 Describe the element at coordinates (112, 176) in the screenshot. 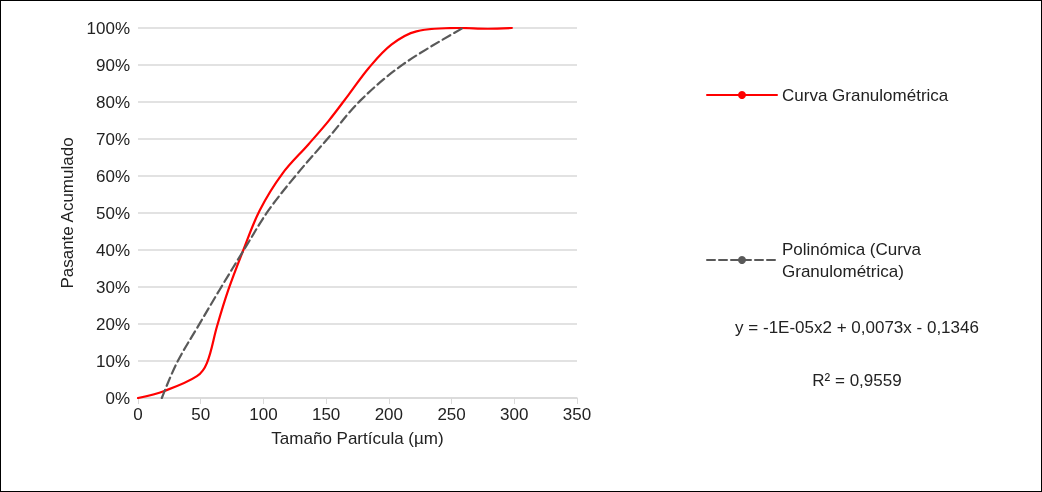

I see `y-tick-label: 60%` at that location.